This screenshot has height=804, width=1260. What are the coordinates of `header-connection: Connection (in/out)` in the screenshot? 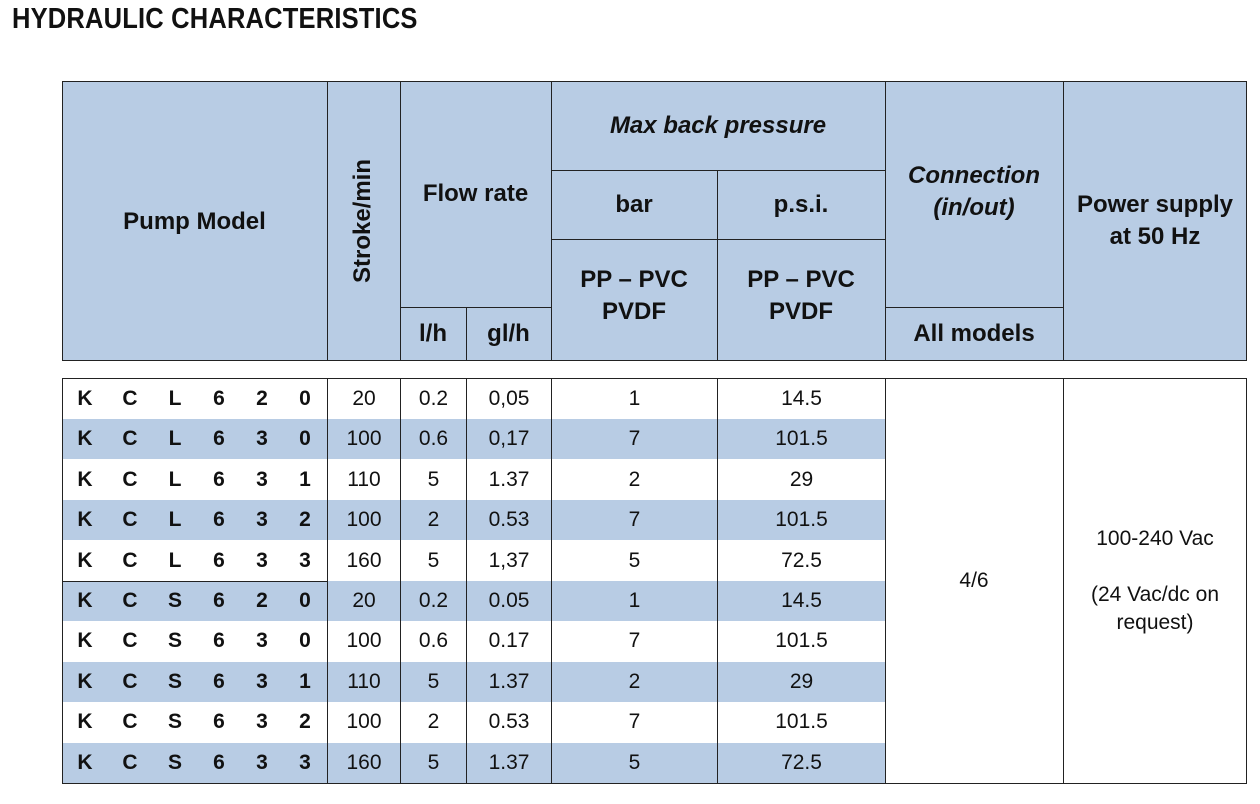 It's located at (974, 194).